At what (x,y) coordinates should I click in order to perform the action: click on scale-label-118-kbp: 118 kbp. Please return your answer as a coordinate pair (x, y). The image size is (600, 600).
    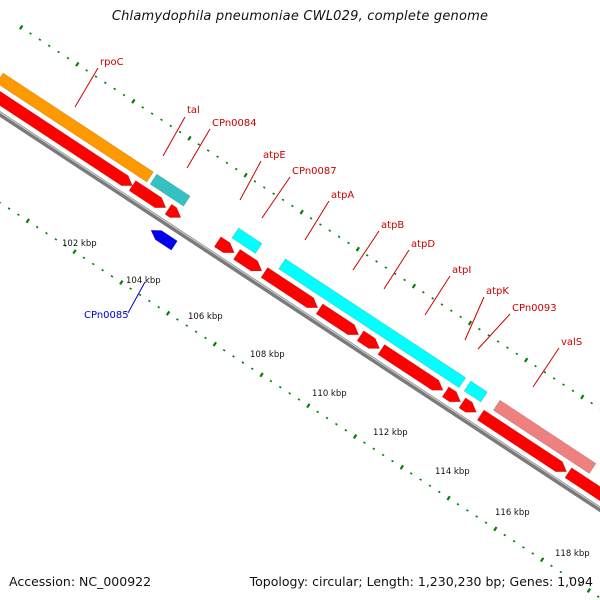
    Looking at the image, I should click on (572, 554).